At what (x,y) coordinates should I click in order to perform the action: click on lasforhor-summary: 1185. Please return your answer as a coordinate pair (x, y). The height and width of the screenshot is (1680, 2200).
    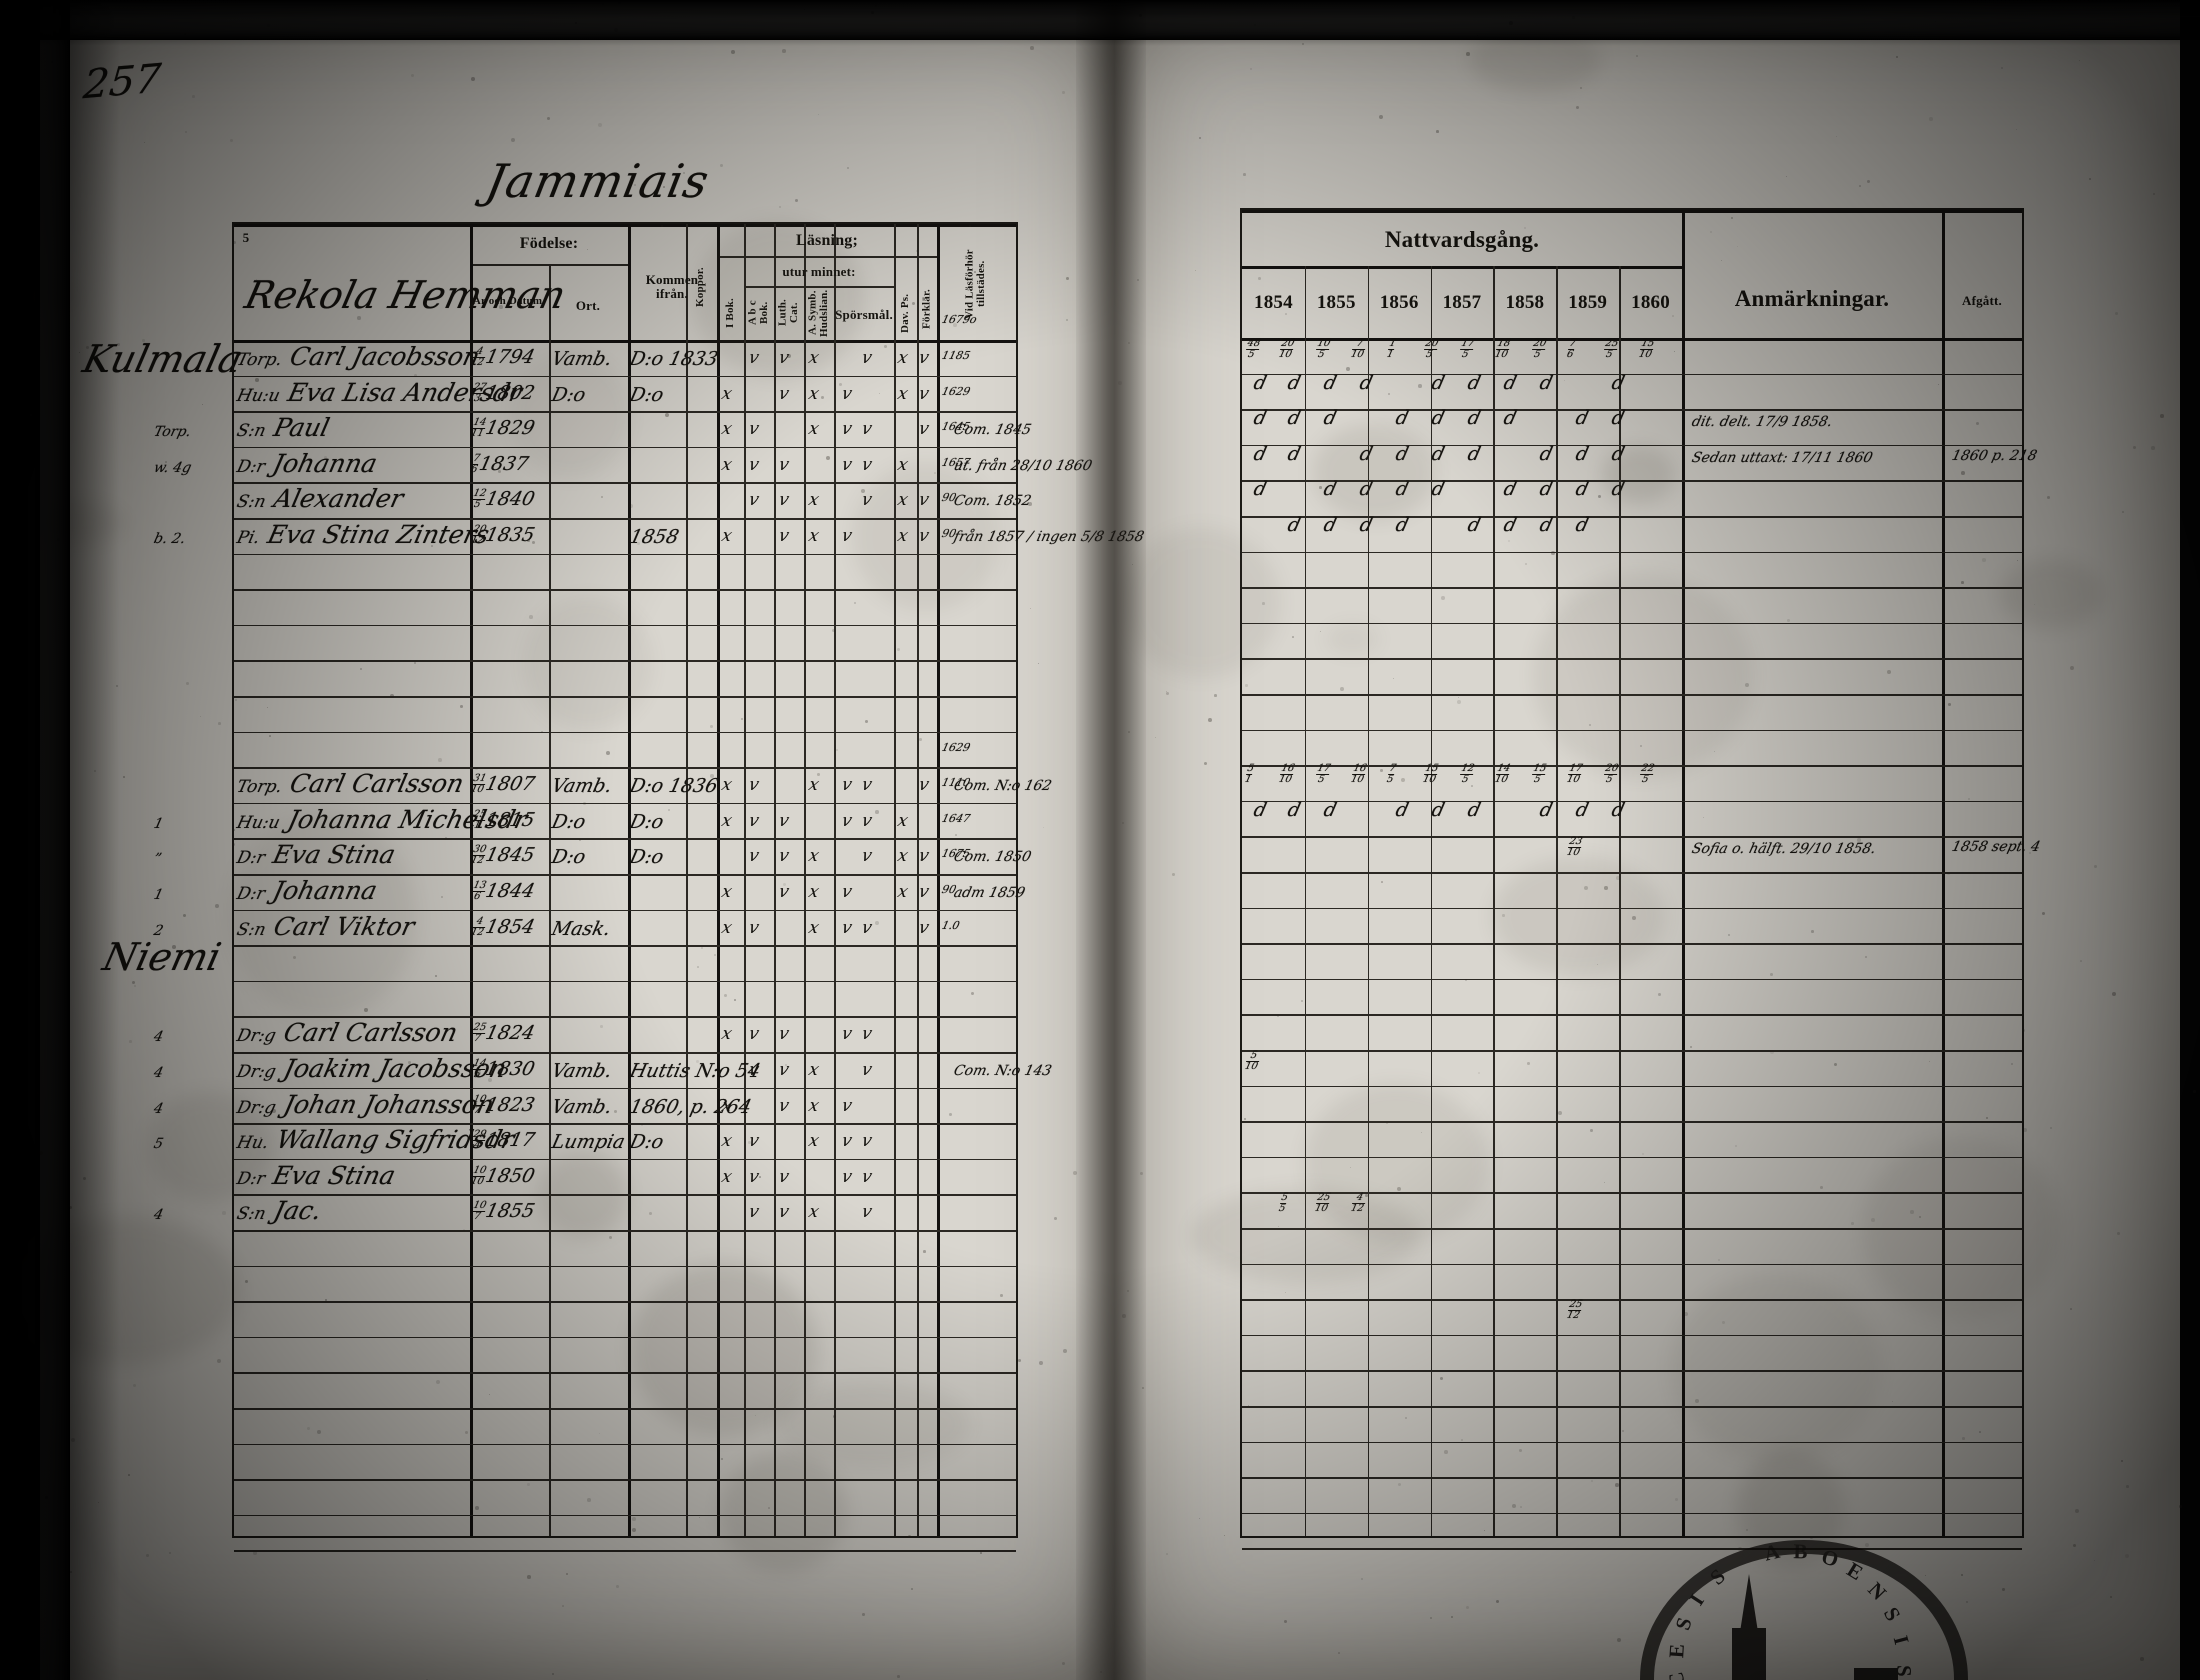
    Looking at the image, I should click on (956, 355).